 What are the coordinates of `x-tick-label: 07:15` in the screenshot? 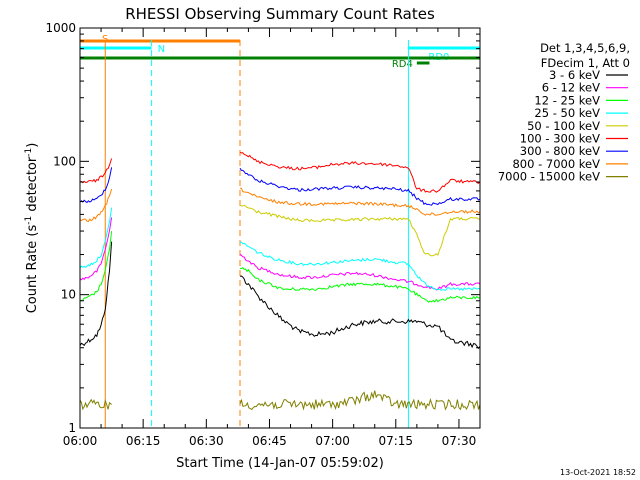 It's located at (395, 441).